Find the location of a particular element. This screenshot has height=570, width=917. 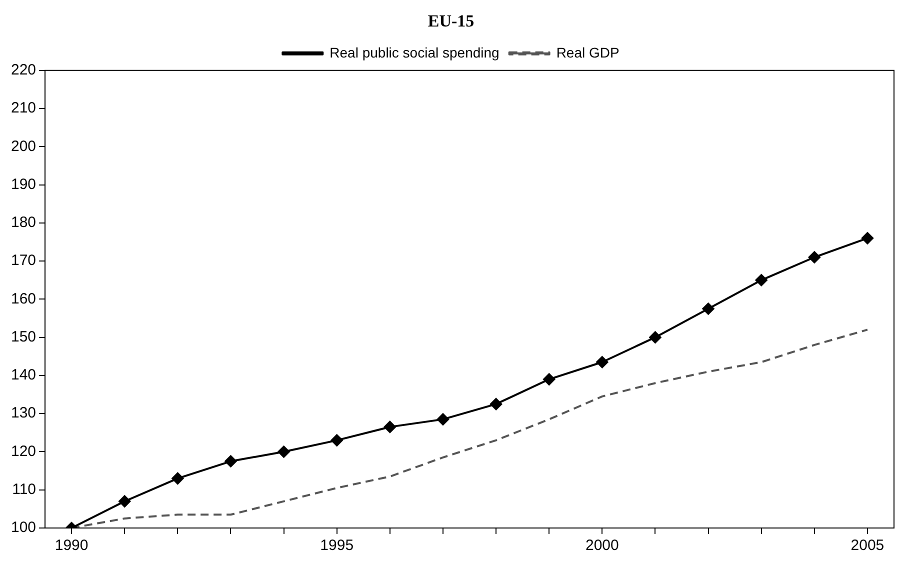

legend-label: Real public social spending is located at coordinates (415, 52).